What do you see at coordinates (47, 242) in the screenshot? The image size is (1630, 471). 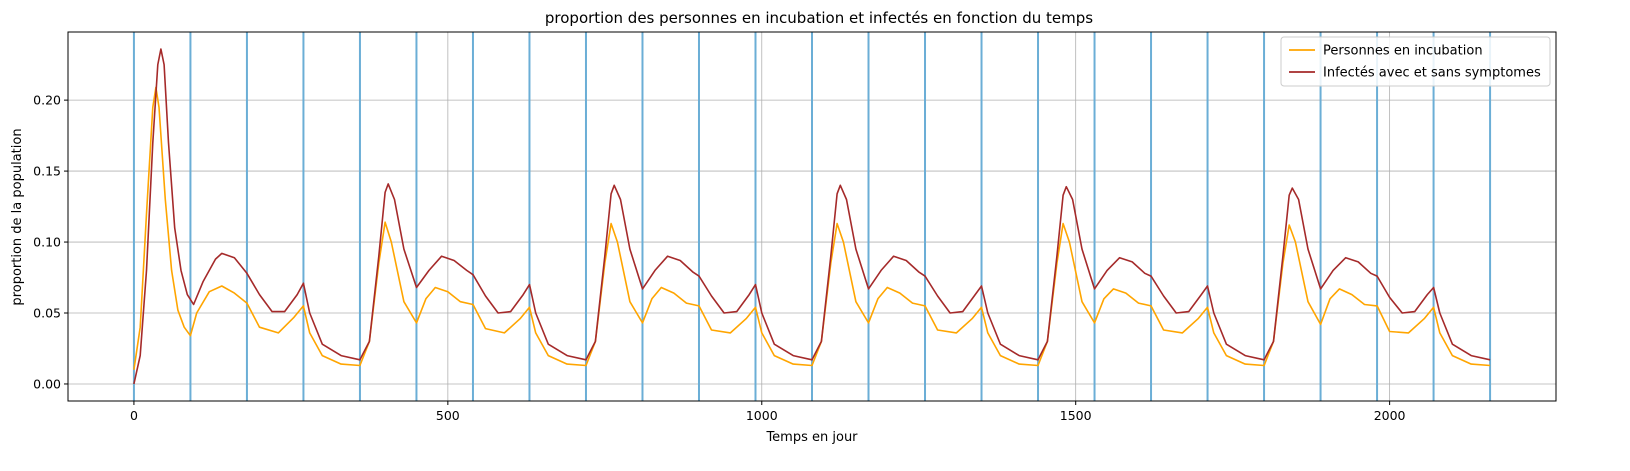 I see `y-tick-label: 0.10` at bounding box center [47, 242].